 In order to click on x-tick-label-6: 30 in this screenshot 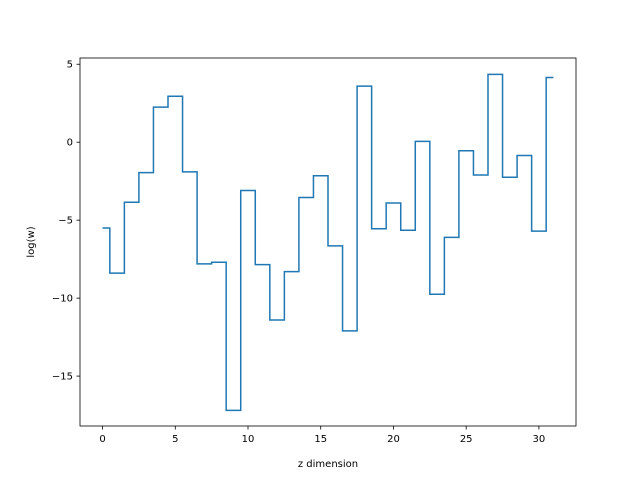, I will do `click(539, 439)`.